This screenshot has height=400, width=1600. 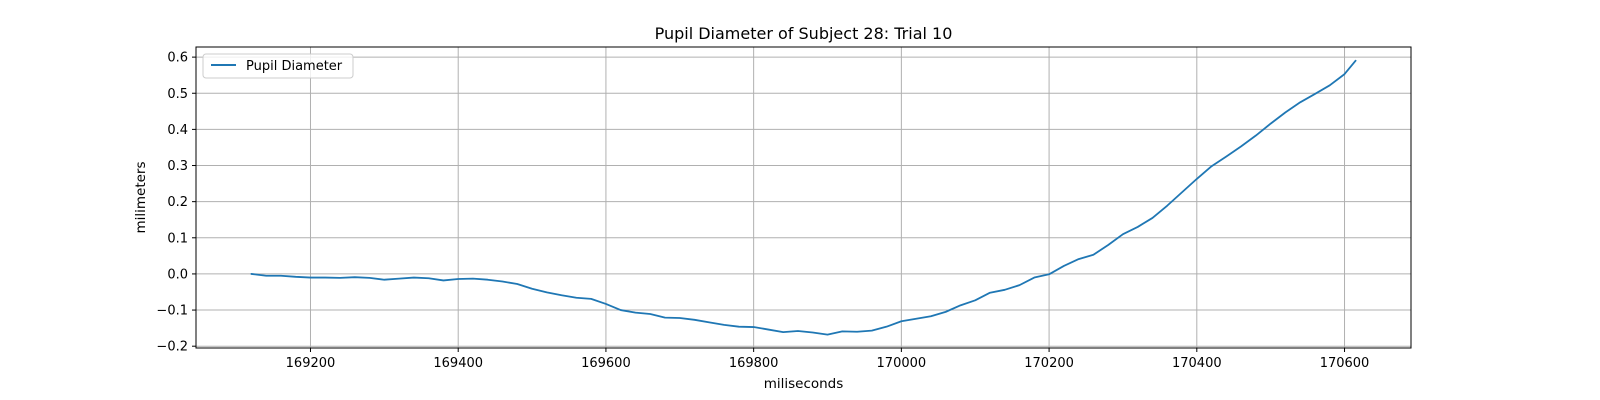 What do you see at coordinates (606, 363) in the screenshot?
I see `x-tick-label: 169600` at bounding box center [606, 363].